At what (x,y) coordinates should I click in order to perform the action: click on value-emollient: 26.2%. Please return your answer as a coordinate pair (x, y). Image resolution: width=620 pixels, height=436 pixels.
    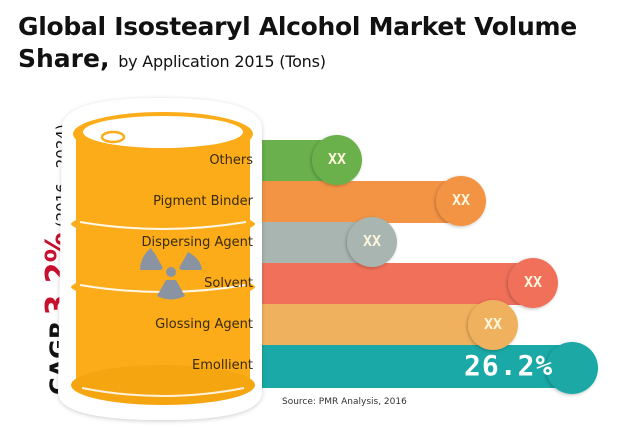
    Looking at the image, I should click on (509, 365).